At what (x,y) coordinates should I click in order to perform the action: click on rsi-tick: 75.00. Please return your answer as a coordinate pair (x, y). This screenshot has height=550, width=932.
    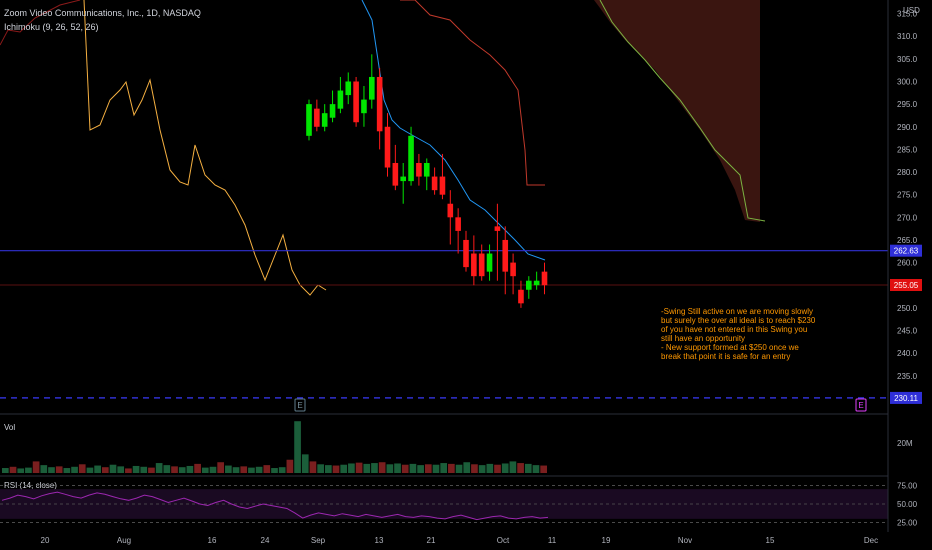
    Looking at the image, I should click on (907, 485).